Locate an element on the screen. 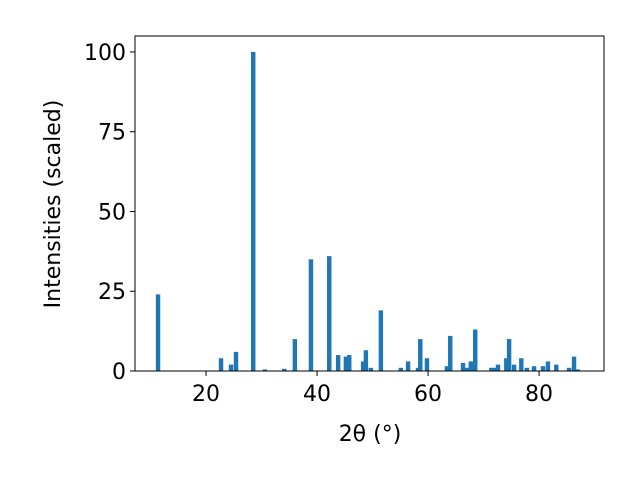 Image resolution: width=640 pixels, height=480 pixels. x-axis-label: 2θ (°) is located at coordinates (370, 434).